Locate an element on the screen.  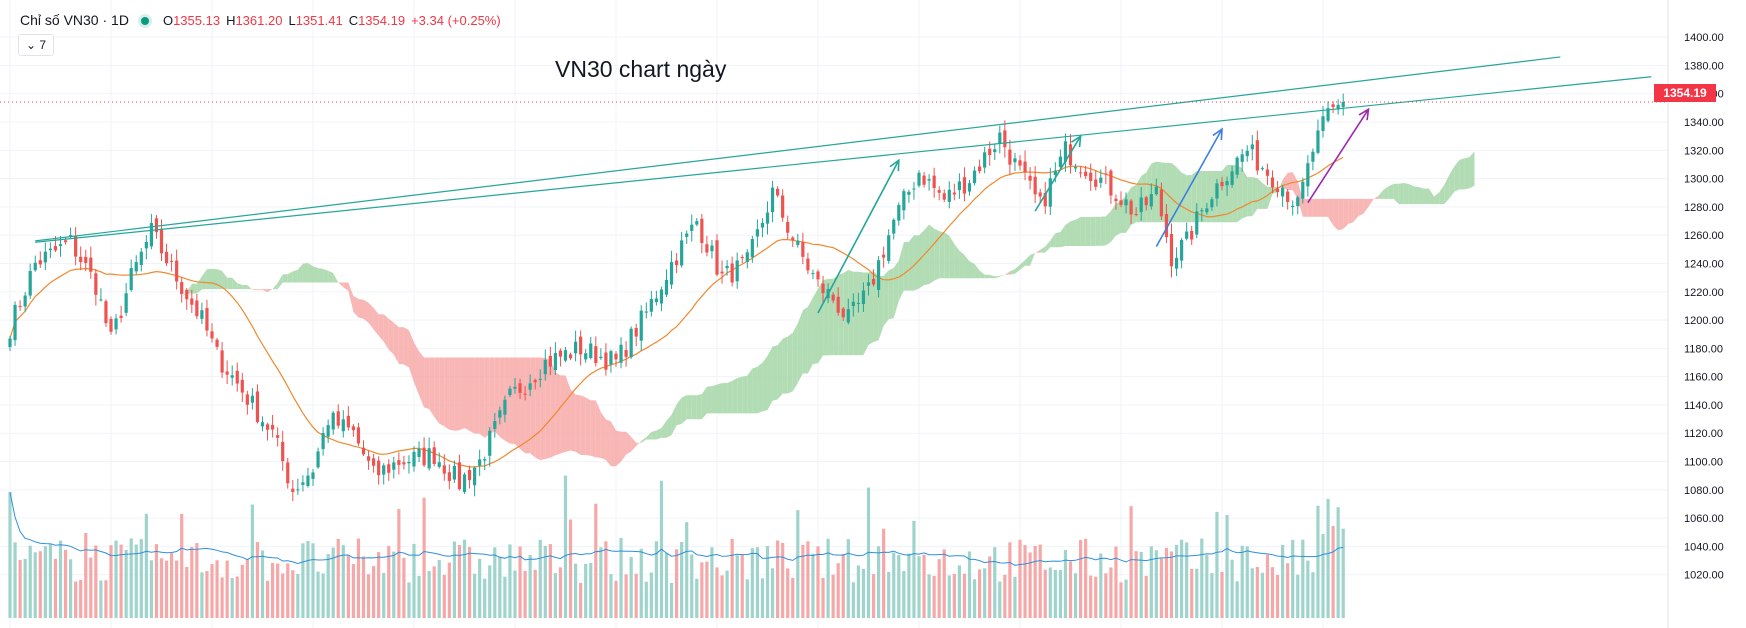
symbol-title: Chỉ số VN30 · 1D is located at coordinates (74, 20).